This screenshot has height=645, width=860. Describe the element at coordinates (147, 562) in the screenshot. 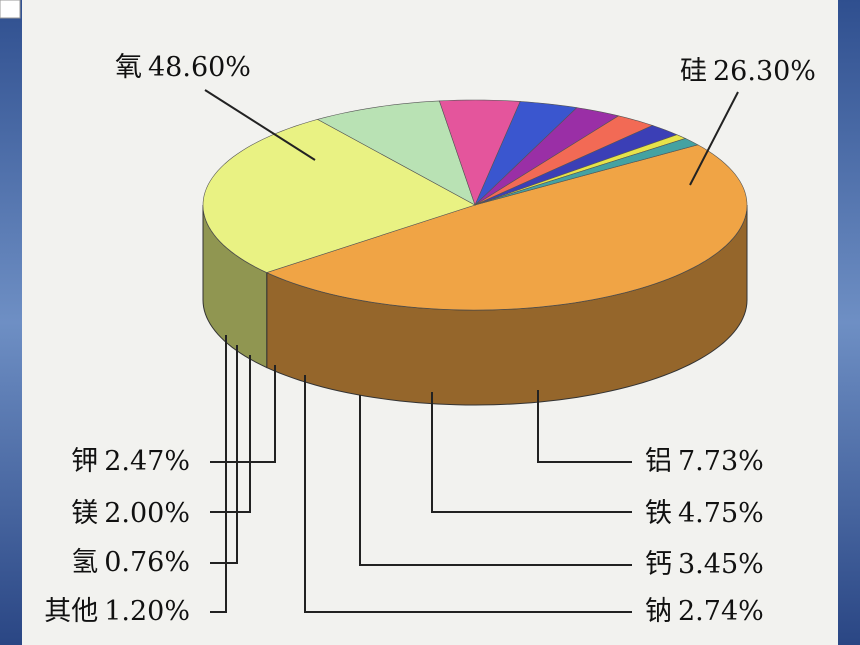

I see `value-label: 0.76%` at that location.